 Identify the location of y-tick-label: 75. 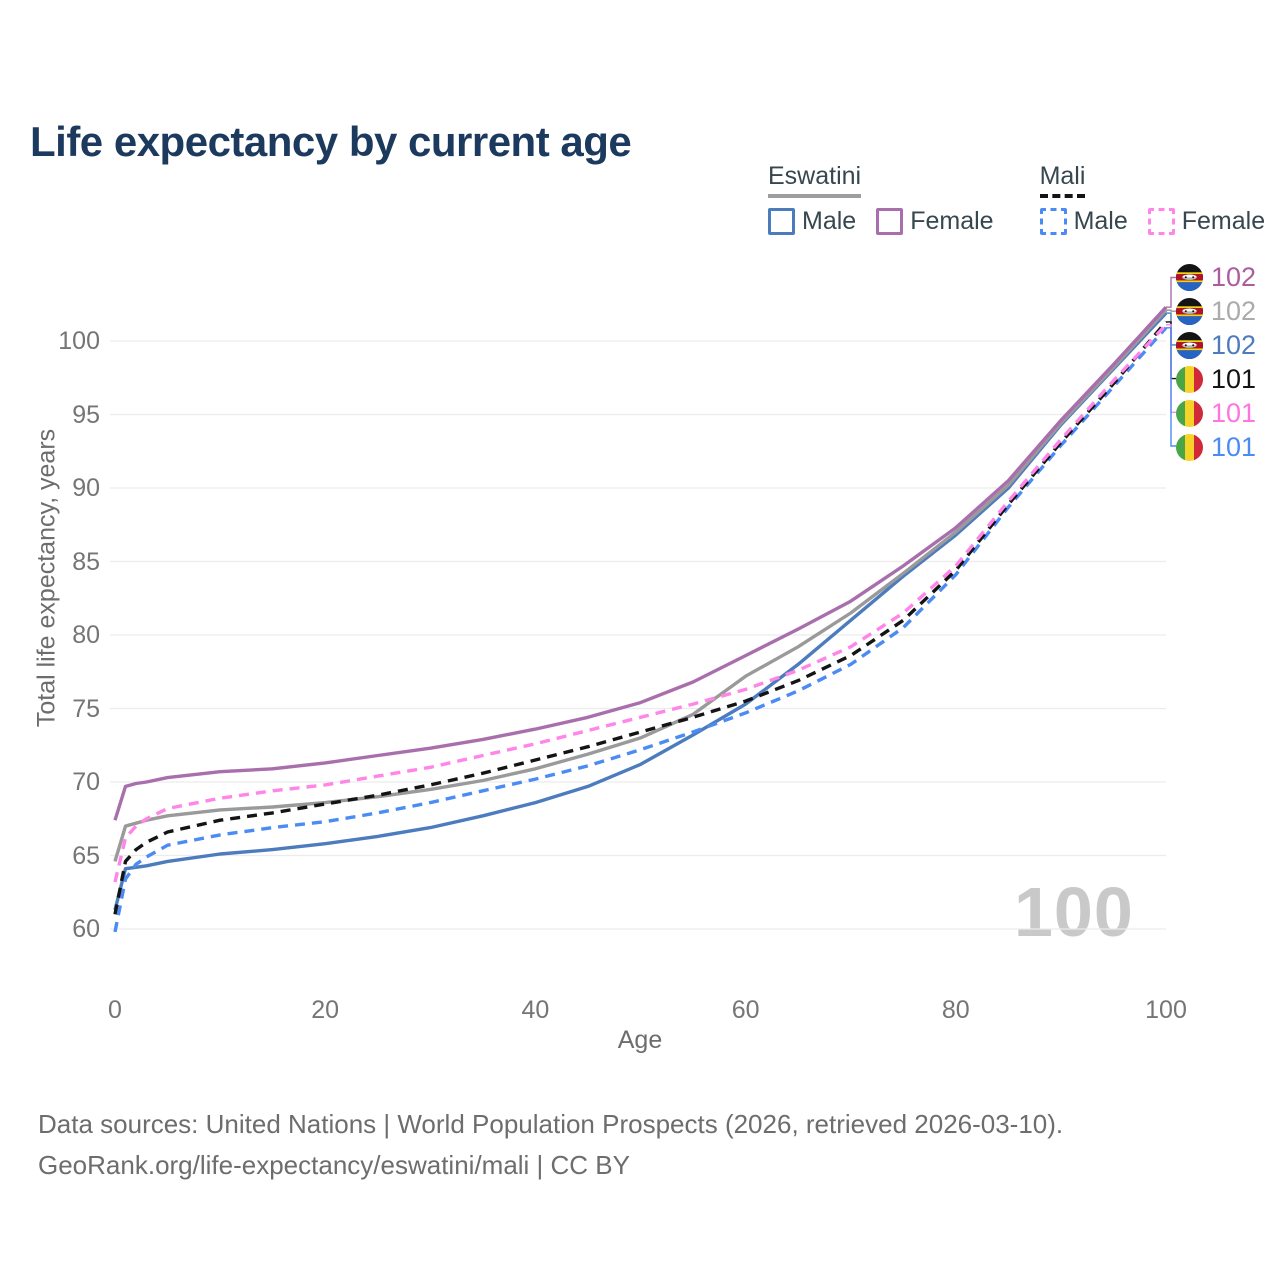
(86, 708).